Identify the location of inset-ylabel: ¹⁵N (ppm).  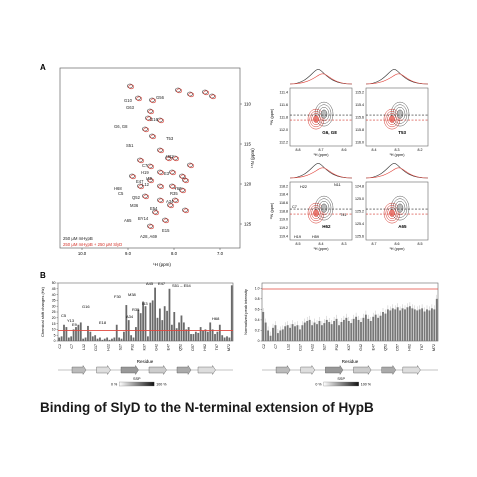
(272, 210).